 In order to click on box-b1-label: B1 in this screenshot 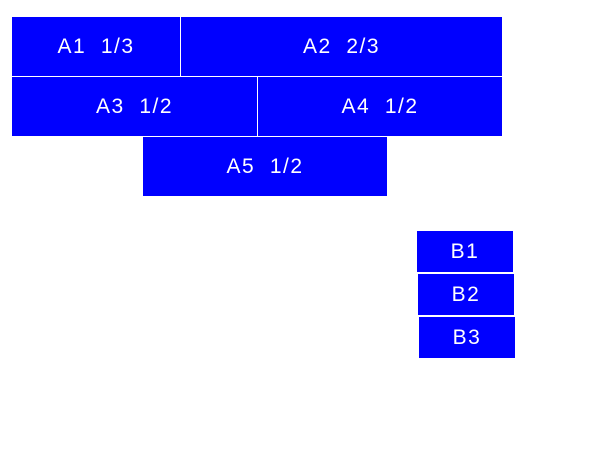, I will do `click(465, 251)`.